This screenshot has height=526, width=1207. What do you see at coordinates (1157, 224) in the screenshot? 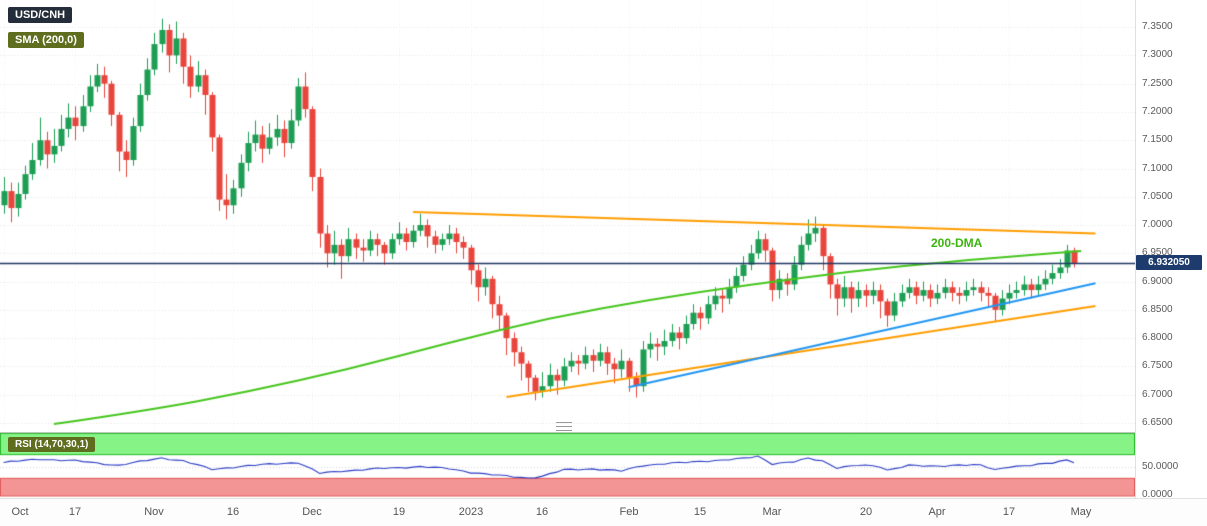
I see `price-axis-label: 7.0000` at bounding box center [1157, 224].